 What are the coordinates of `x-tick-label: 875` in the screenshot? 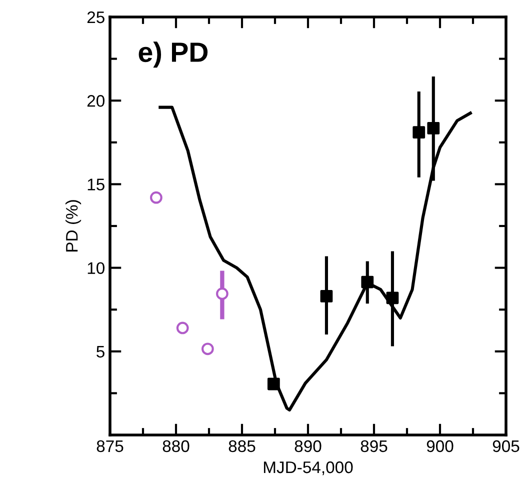 It's located at (110, 446).